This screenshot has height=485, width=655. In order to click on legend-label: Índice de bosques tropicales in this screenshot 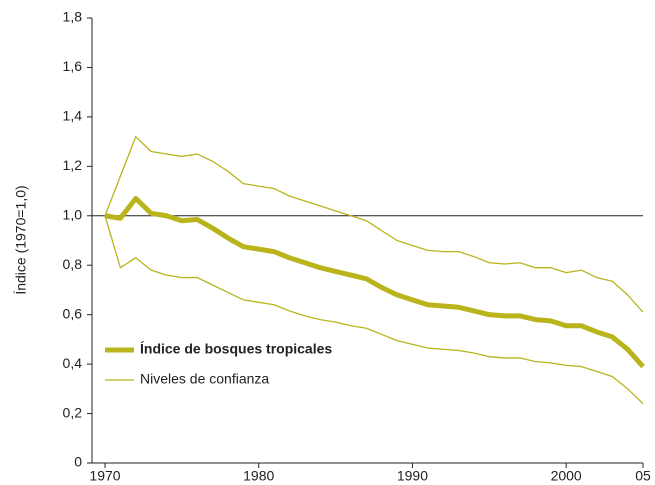, I will do `click(236, 349)`.